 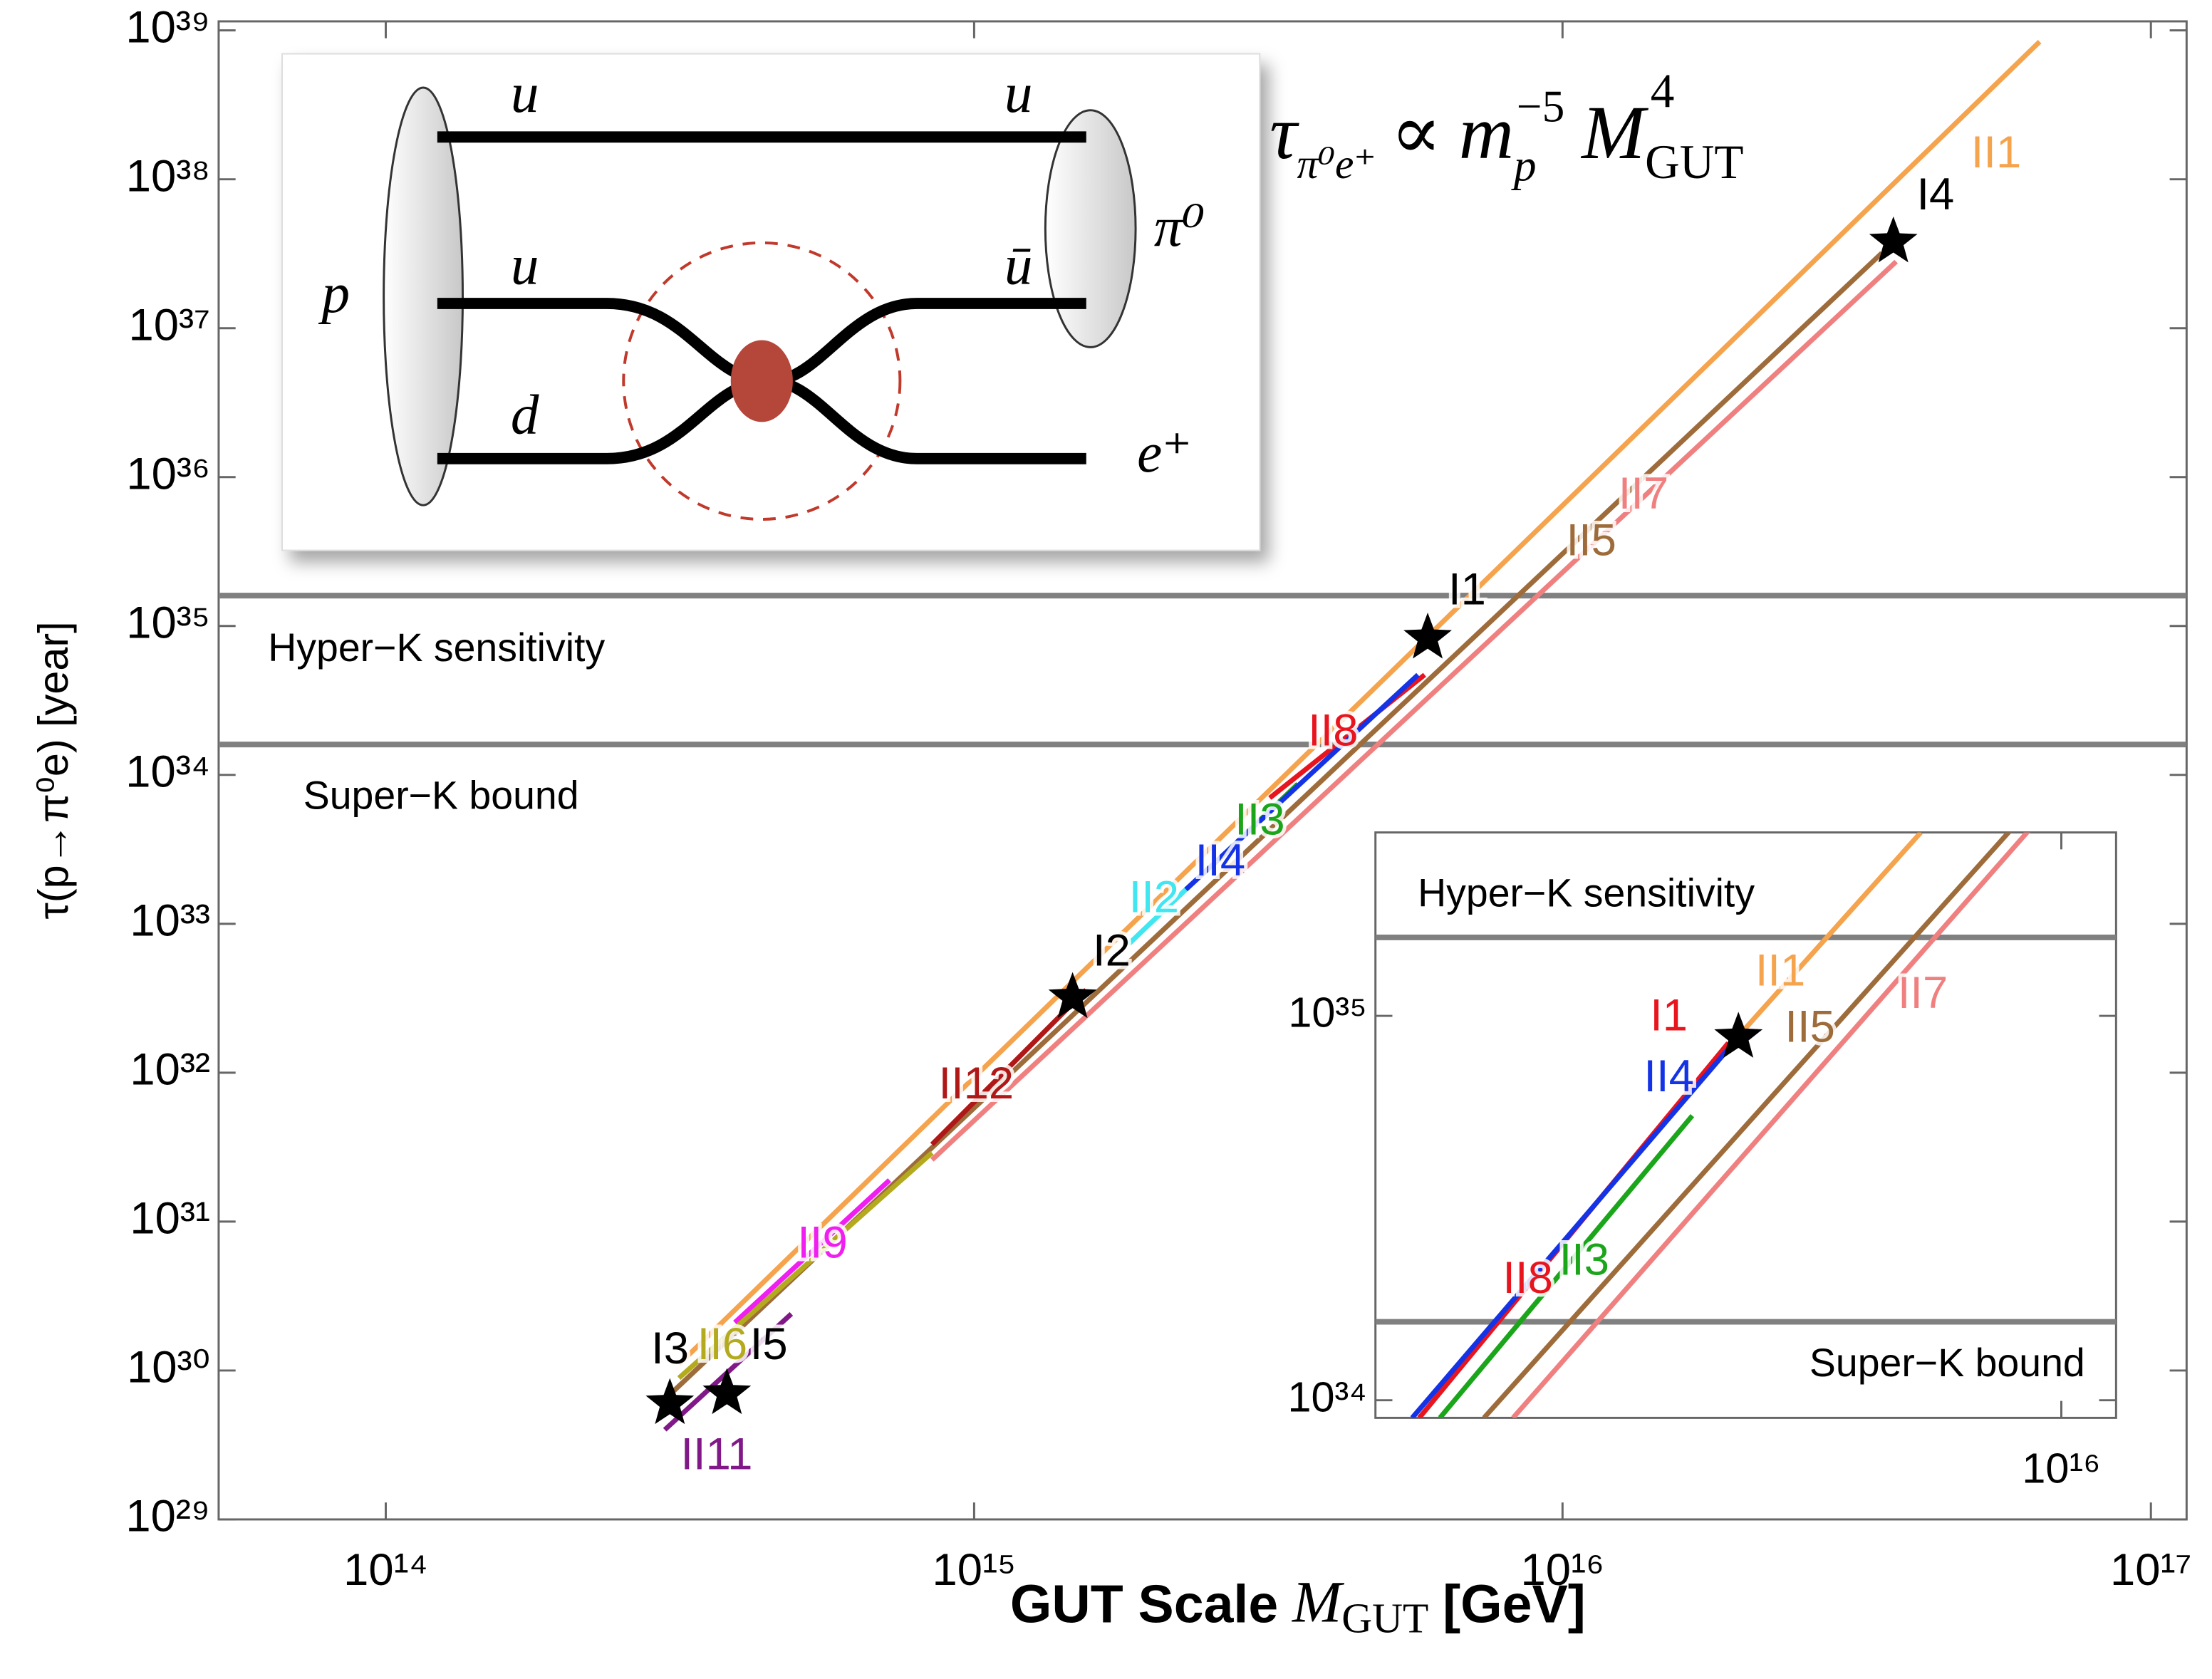 I want to click on formula-part: m, so click(x=1486, y=133).